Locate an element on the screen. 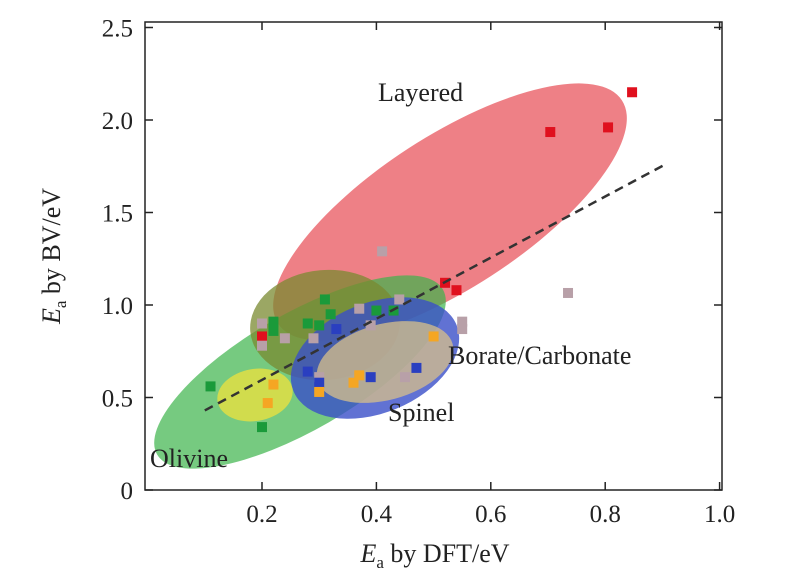  region-label-spinel: Spinel is located at coordinates (421, 412).